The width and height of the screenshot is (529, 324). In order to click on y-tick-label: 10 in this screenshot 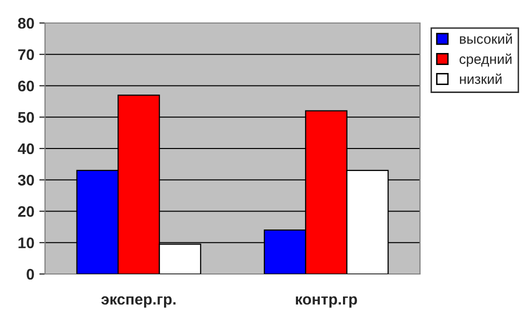, I will do `click(26, 242)`.